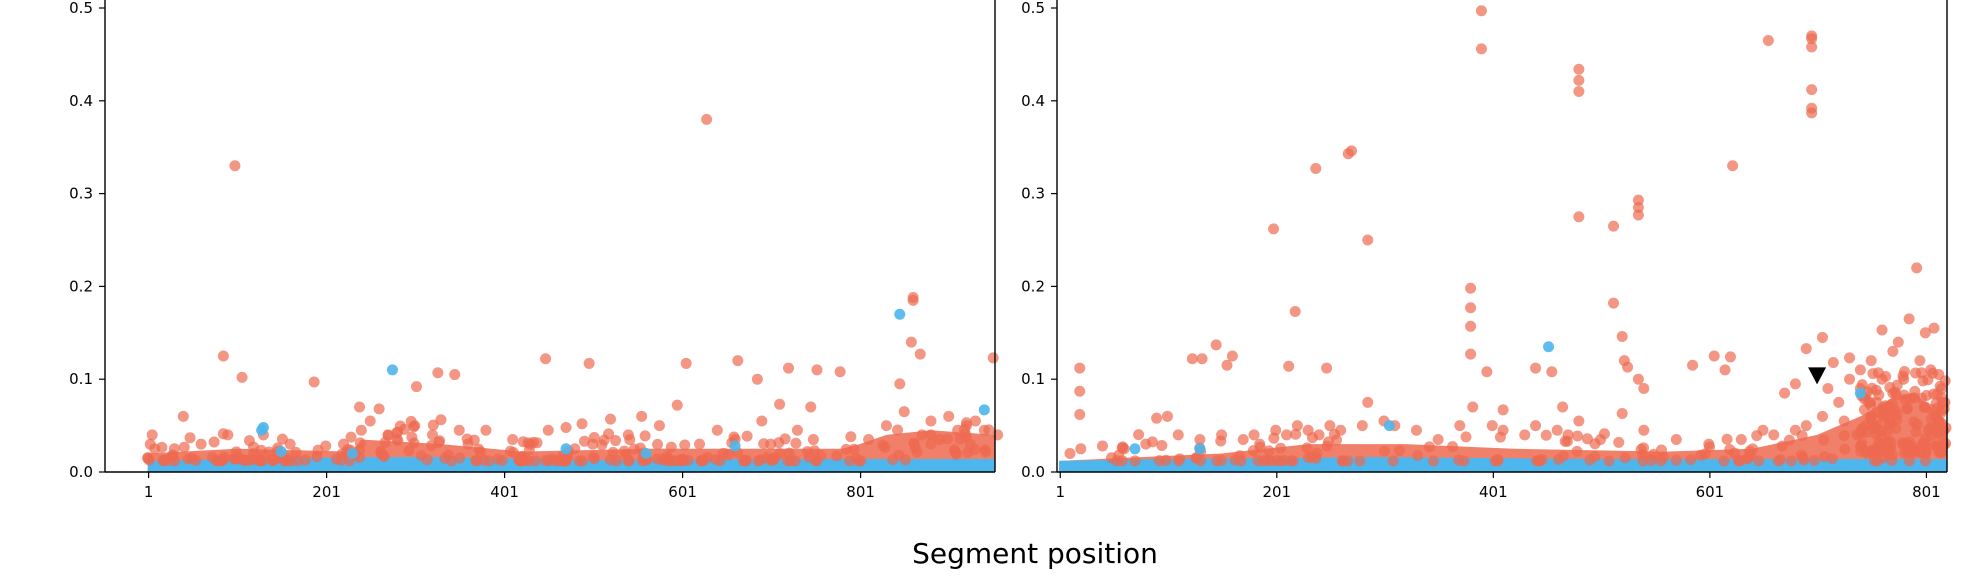  I want to click on series-blue, so click(623, 383).